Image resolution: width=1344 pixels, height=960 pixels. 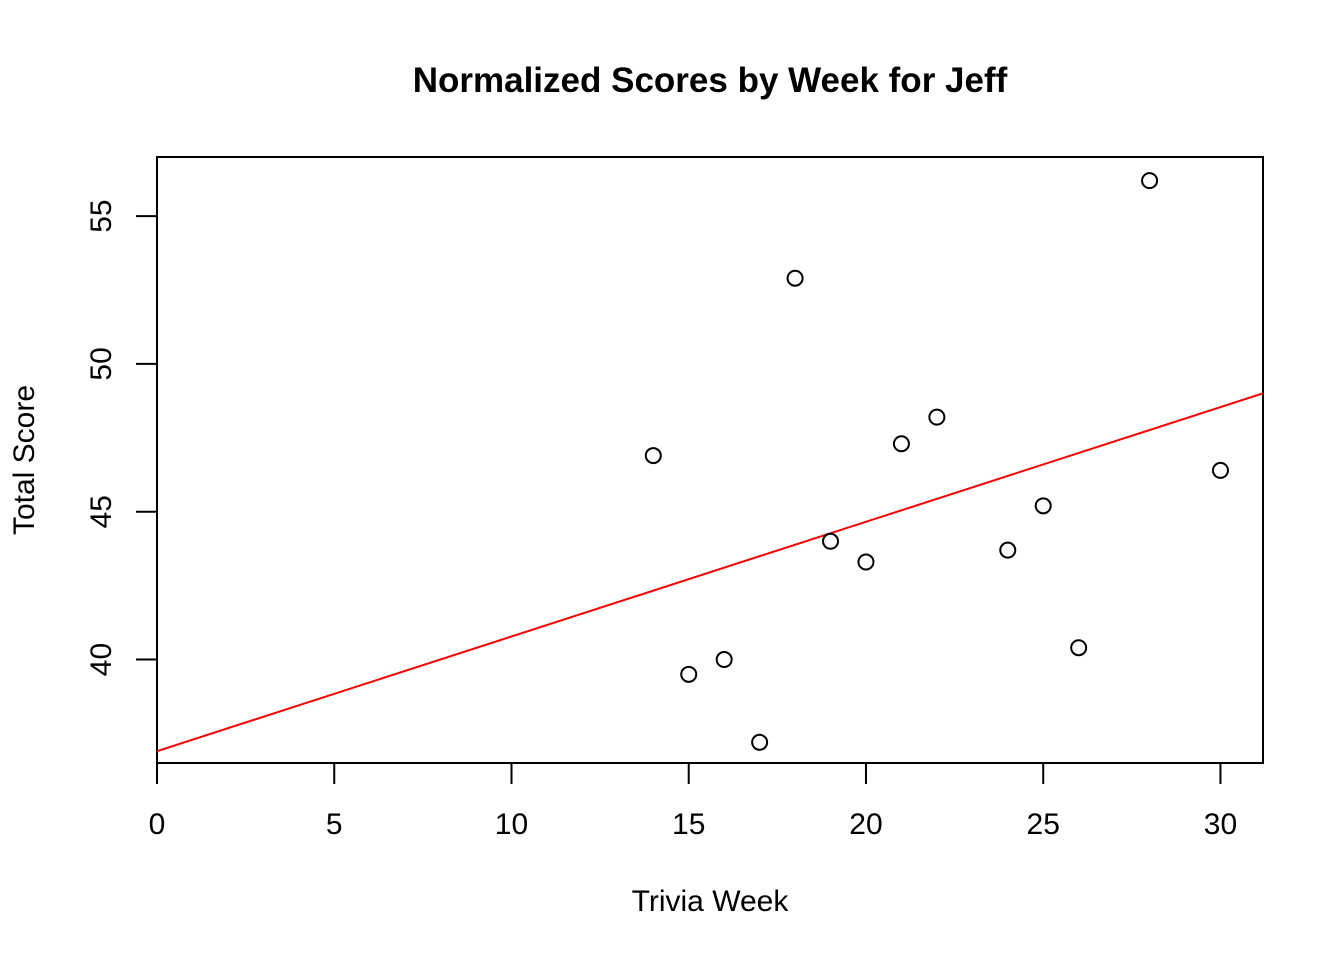 What do you see at coordinates (101, 659) in the screenshot?
I see `y-tick-label: 40` at bounding box center [101, 659].